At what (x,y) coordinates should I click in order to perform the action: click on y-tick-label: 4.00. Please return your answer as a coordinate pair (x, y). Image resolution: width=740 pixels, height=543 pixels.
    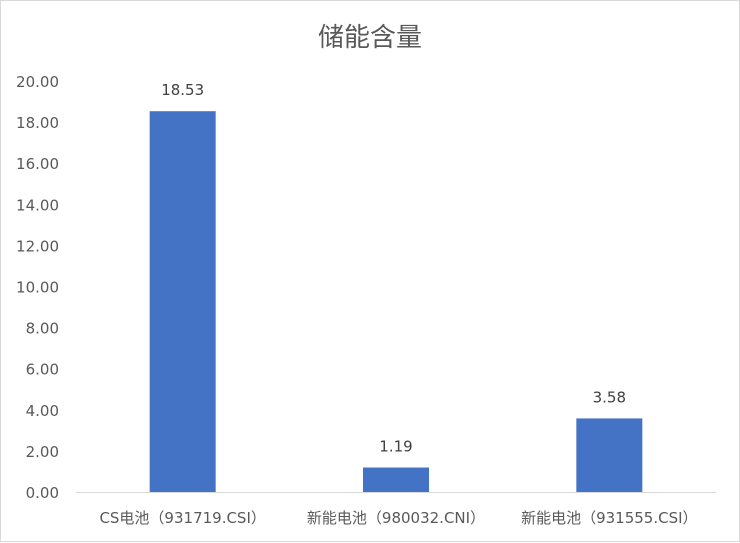
    Looking at the image, I should click on (42, 411).